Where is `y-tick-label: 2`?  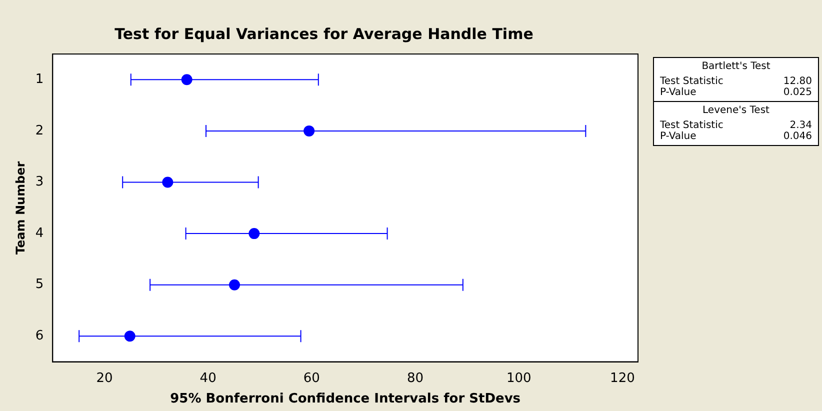
y-tick-label: 2 is located at coordinates (39, 130).